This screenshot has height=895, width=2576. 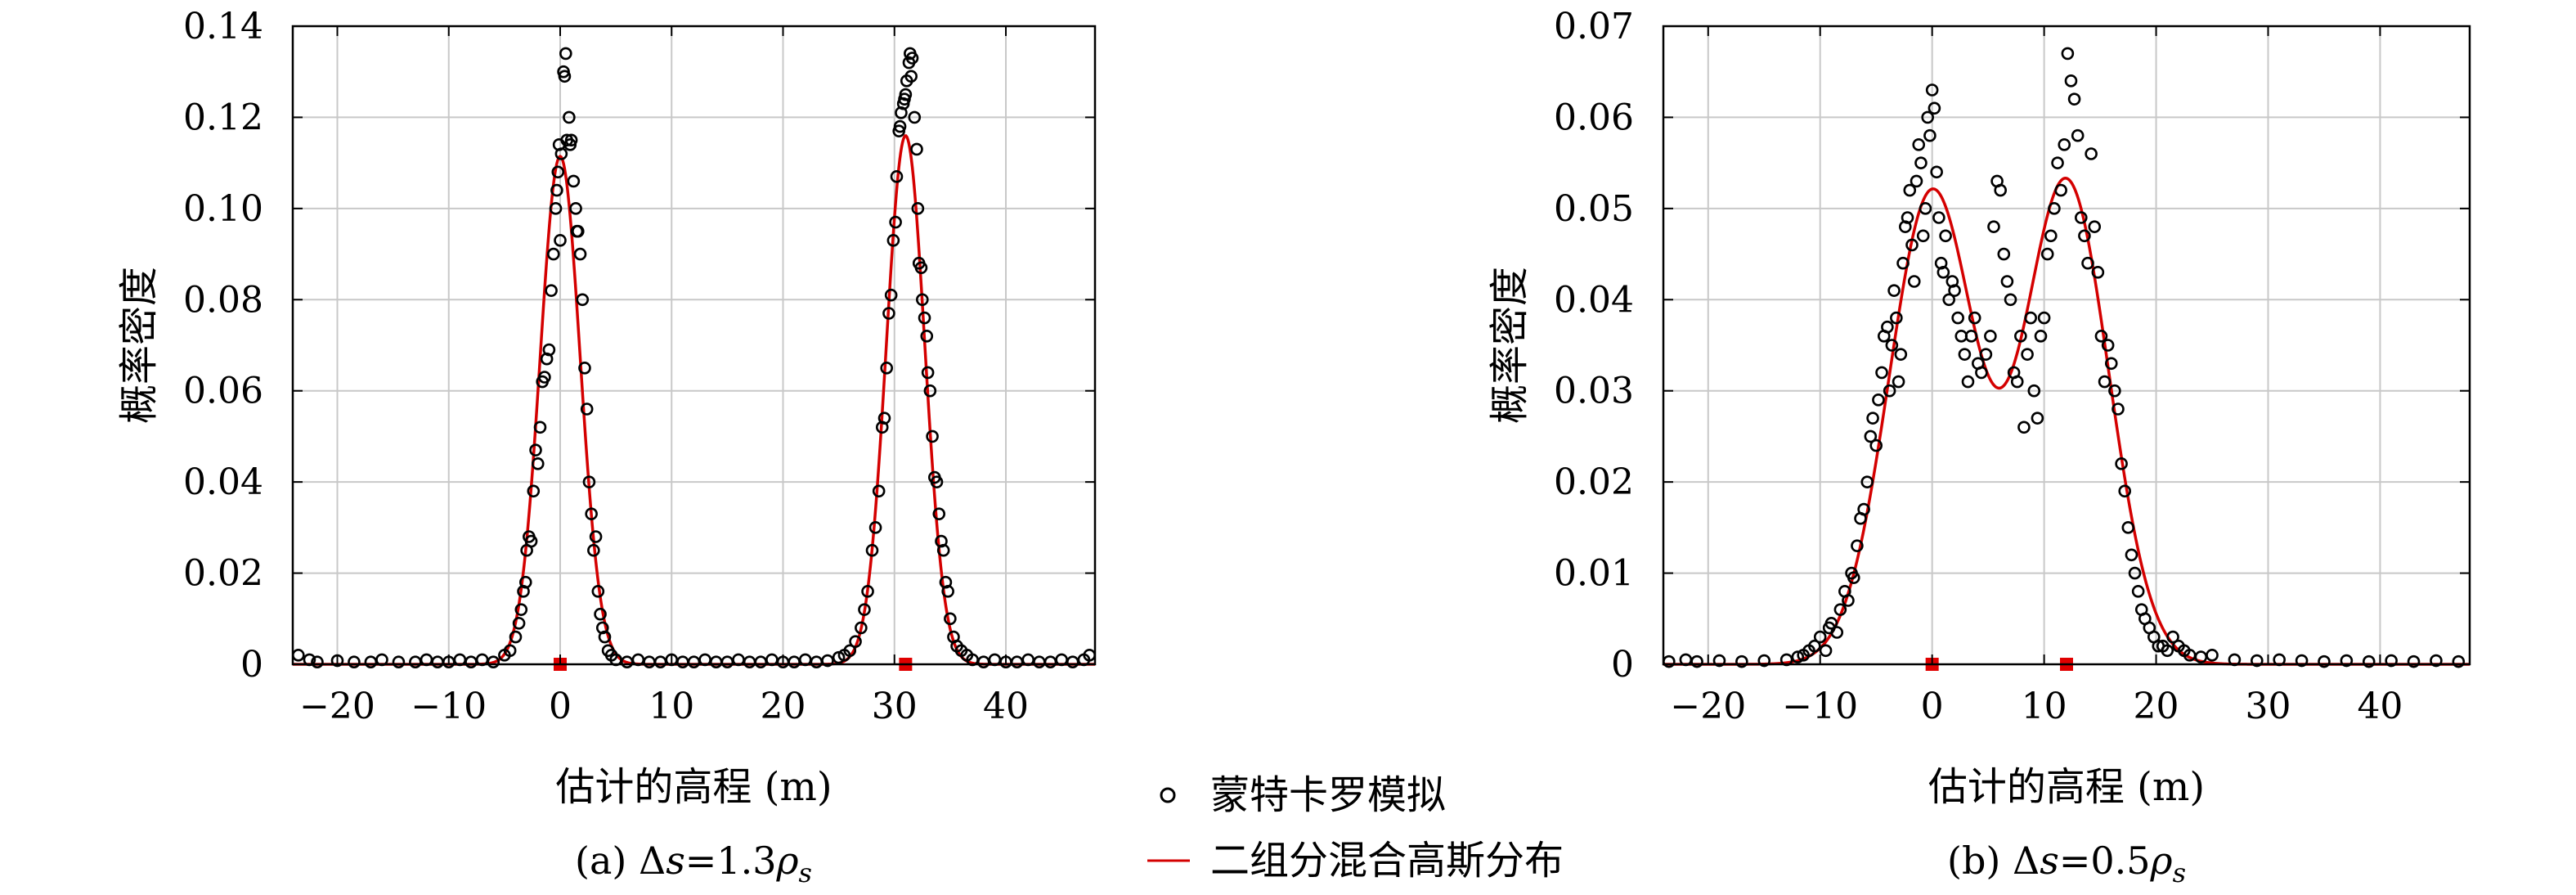 What do you see at coordinates (1594, 482) in the screenshot?
I see `y-tick-label: 0.02` at bounding box center [1594, 482].